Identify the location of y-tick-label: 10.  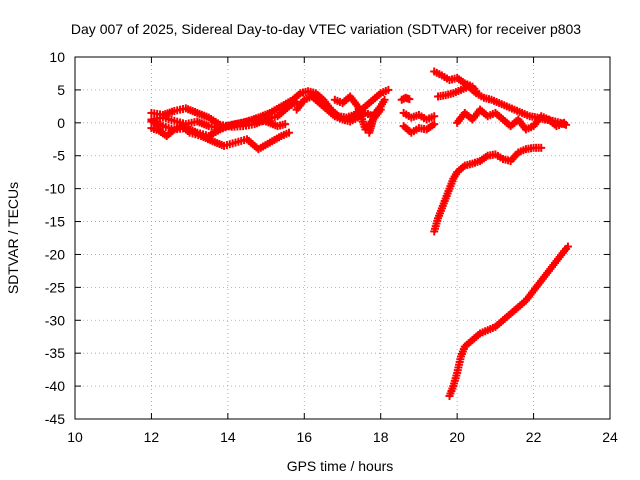
(57, 57).